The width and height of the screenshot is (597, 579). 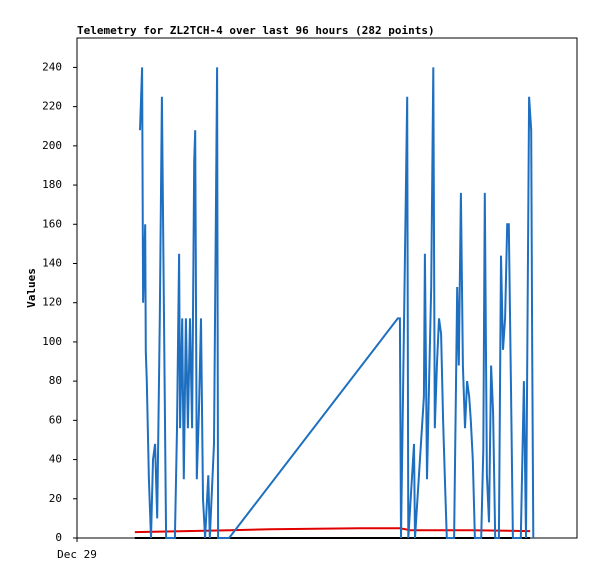 What do you see at coordinates (52, 66) in the screenshot?
I see `y-tick-label: 240` at bounding box center [52, 66].